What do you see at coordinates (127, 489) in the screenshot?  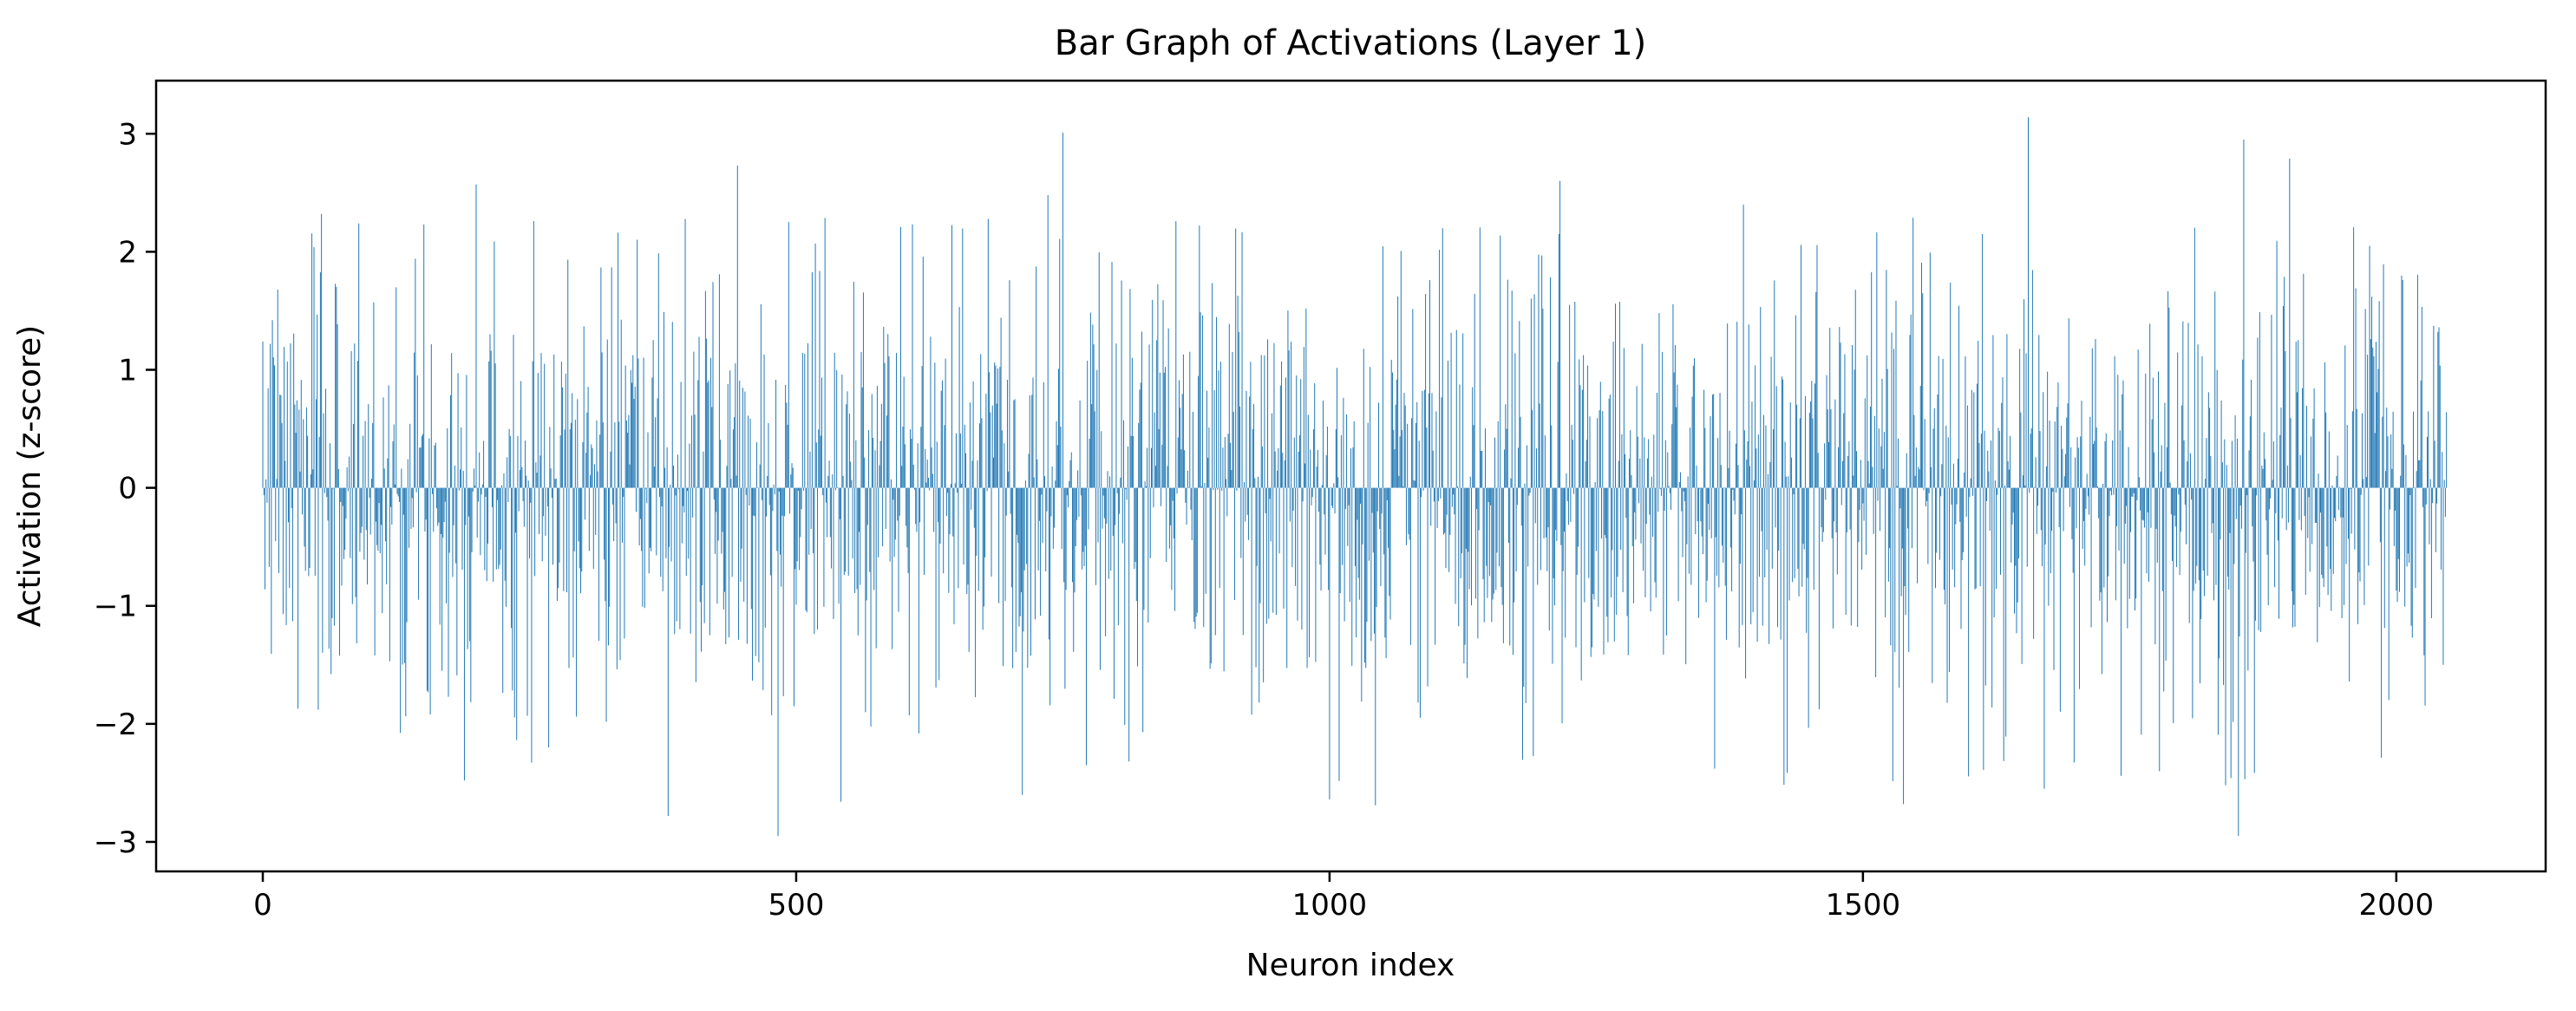 I see `y-tick-label: 0` at bounding box center [127, 489].